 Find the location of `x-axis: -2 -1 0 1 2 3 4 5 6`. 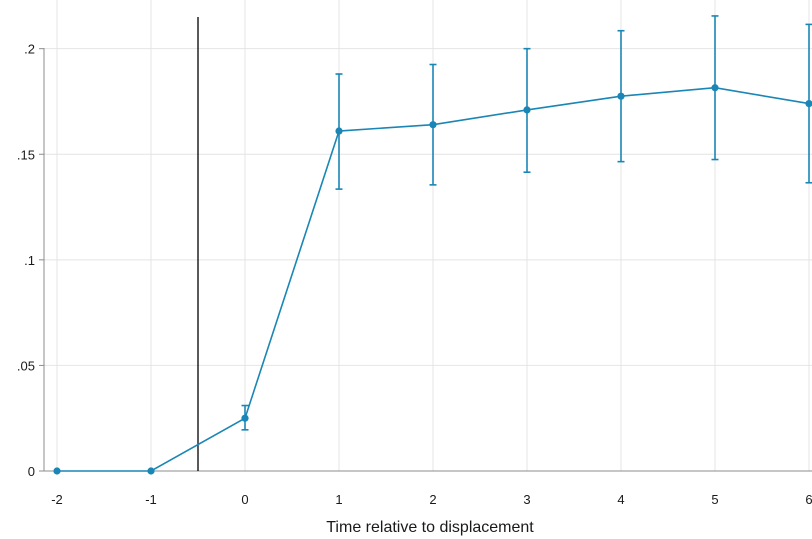

x-axis: -2 -1 0 1 2 3 4 5 6 is located at coordinates (428, 488).